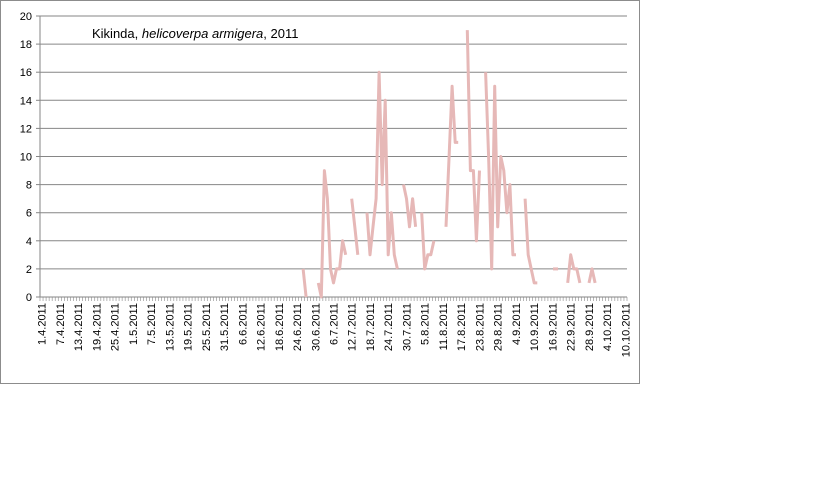 Image resolution: width=819 pixels, height=484 pixels. Describe the element at coordinates (499, 327) in the screenshot. I see `x-tick-label: 29.8.2011` at that location.